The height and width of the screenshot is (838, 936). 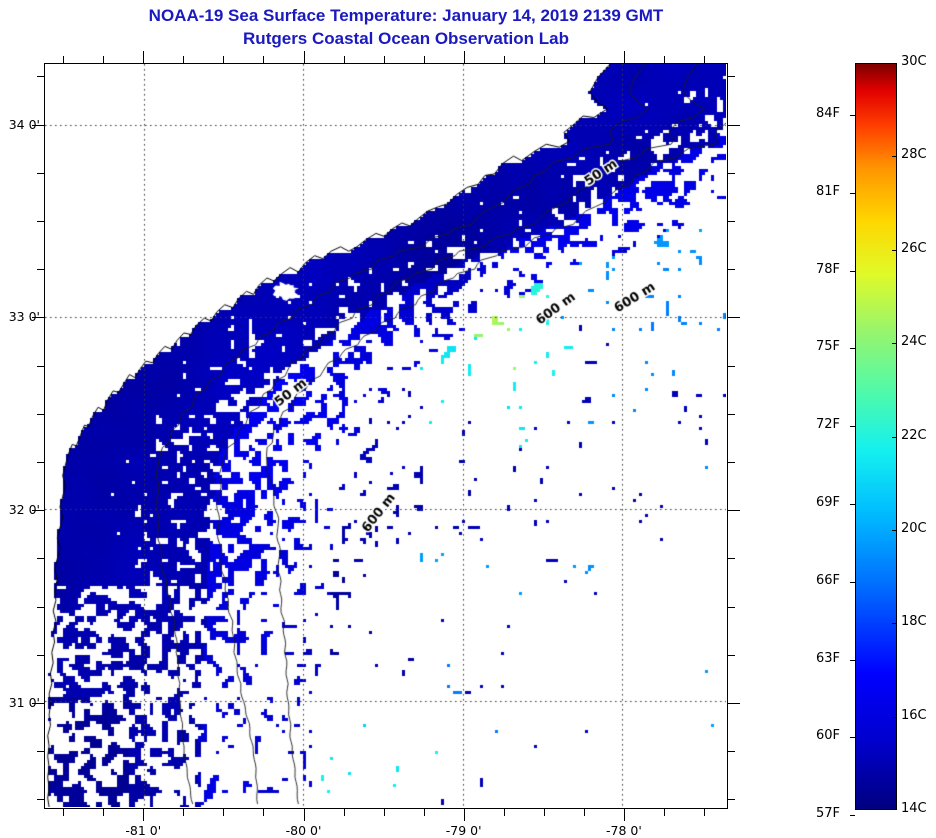 I want to click on colorbar-fahrenheit-label: 78F, so click(x=827, y=269).